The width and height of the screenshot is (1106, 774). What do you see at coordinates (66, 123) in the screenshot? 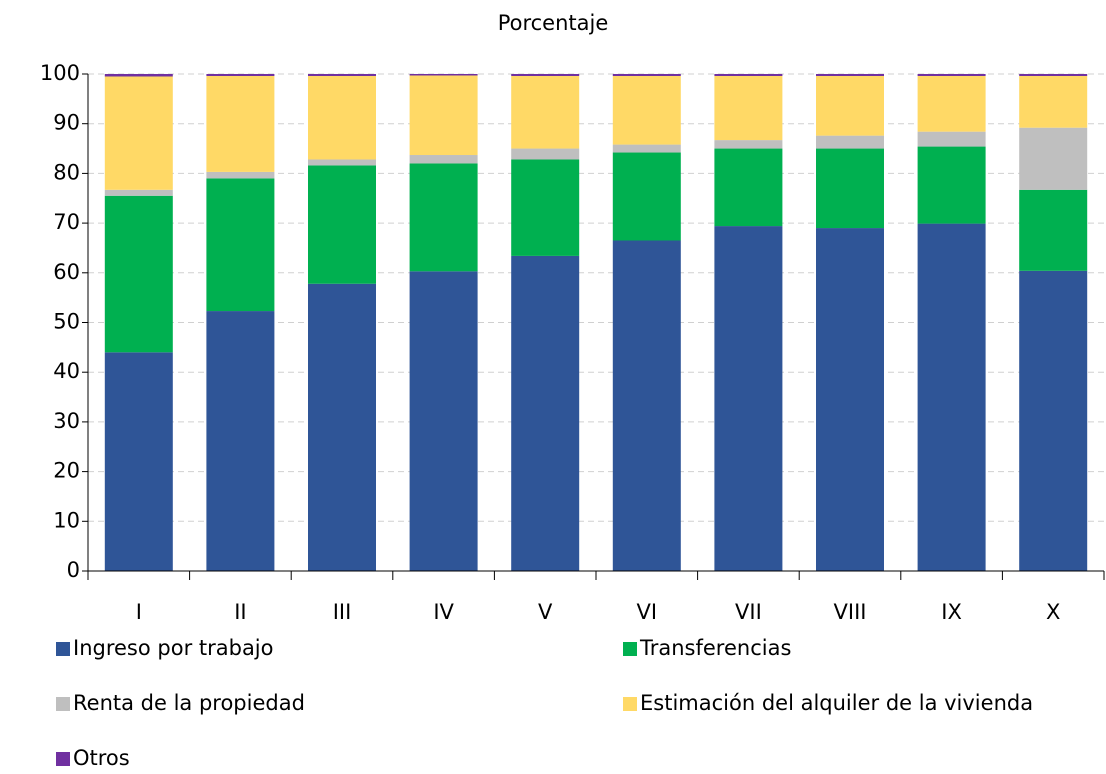
I see `y-tick-label: 90` at bounding box center [66, 123].